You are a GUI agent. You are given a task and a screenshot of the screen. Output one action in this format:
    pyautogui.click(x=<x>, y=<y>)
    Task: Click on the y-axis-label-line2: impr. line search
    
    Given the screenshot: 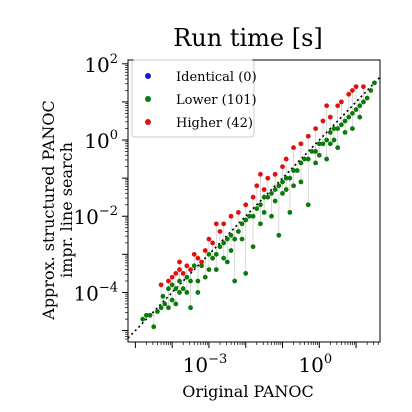 What is the action you would take?
    pyautogui.click(x=66, y=210)
    